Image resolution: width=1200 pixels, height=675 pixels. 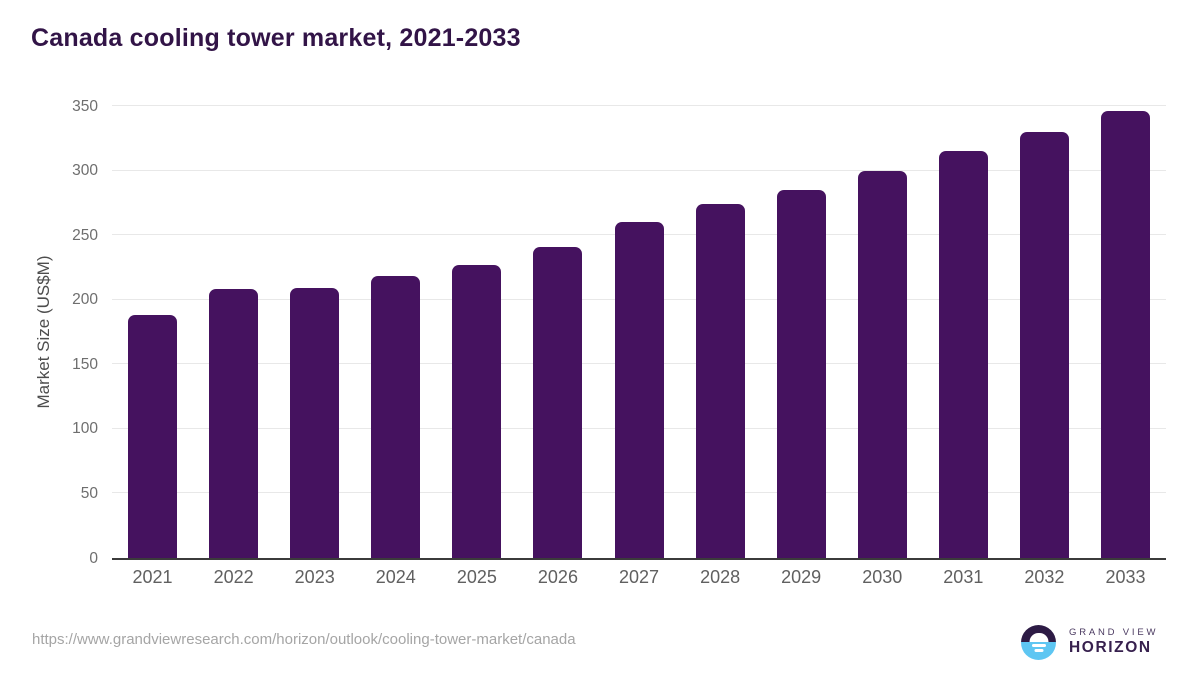 What do you see at coordinates (315, 423) in the screenshot?
I see `bar-2023` at bounding box center [315, 423].